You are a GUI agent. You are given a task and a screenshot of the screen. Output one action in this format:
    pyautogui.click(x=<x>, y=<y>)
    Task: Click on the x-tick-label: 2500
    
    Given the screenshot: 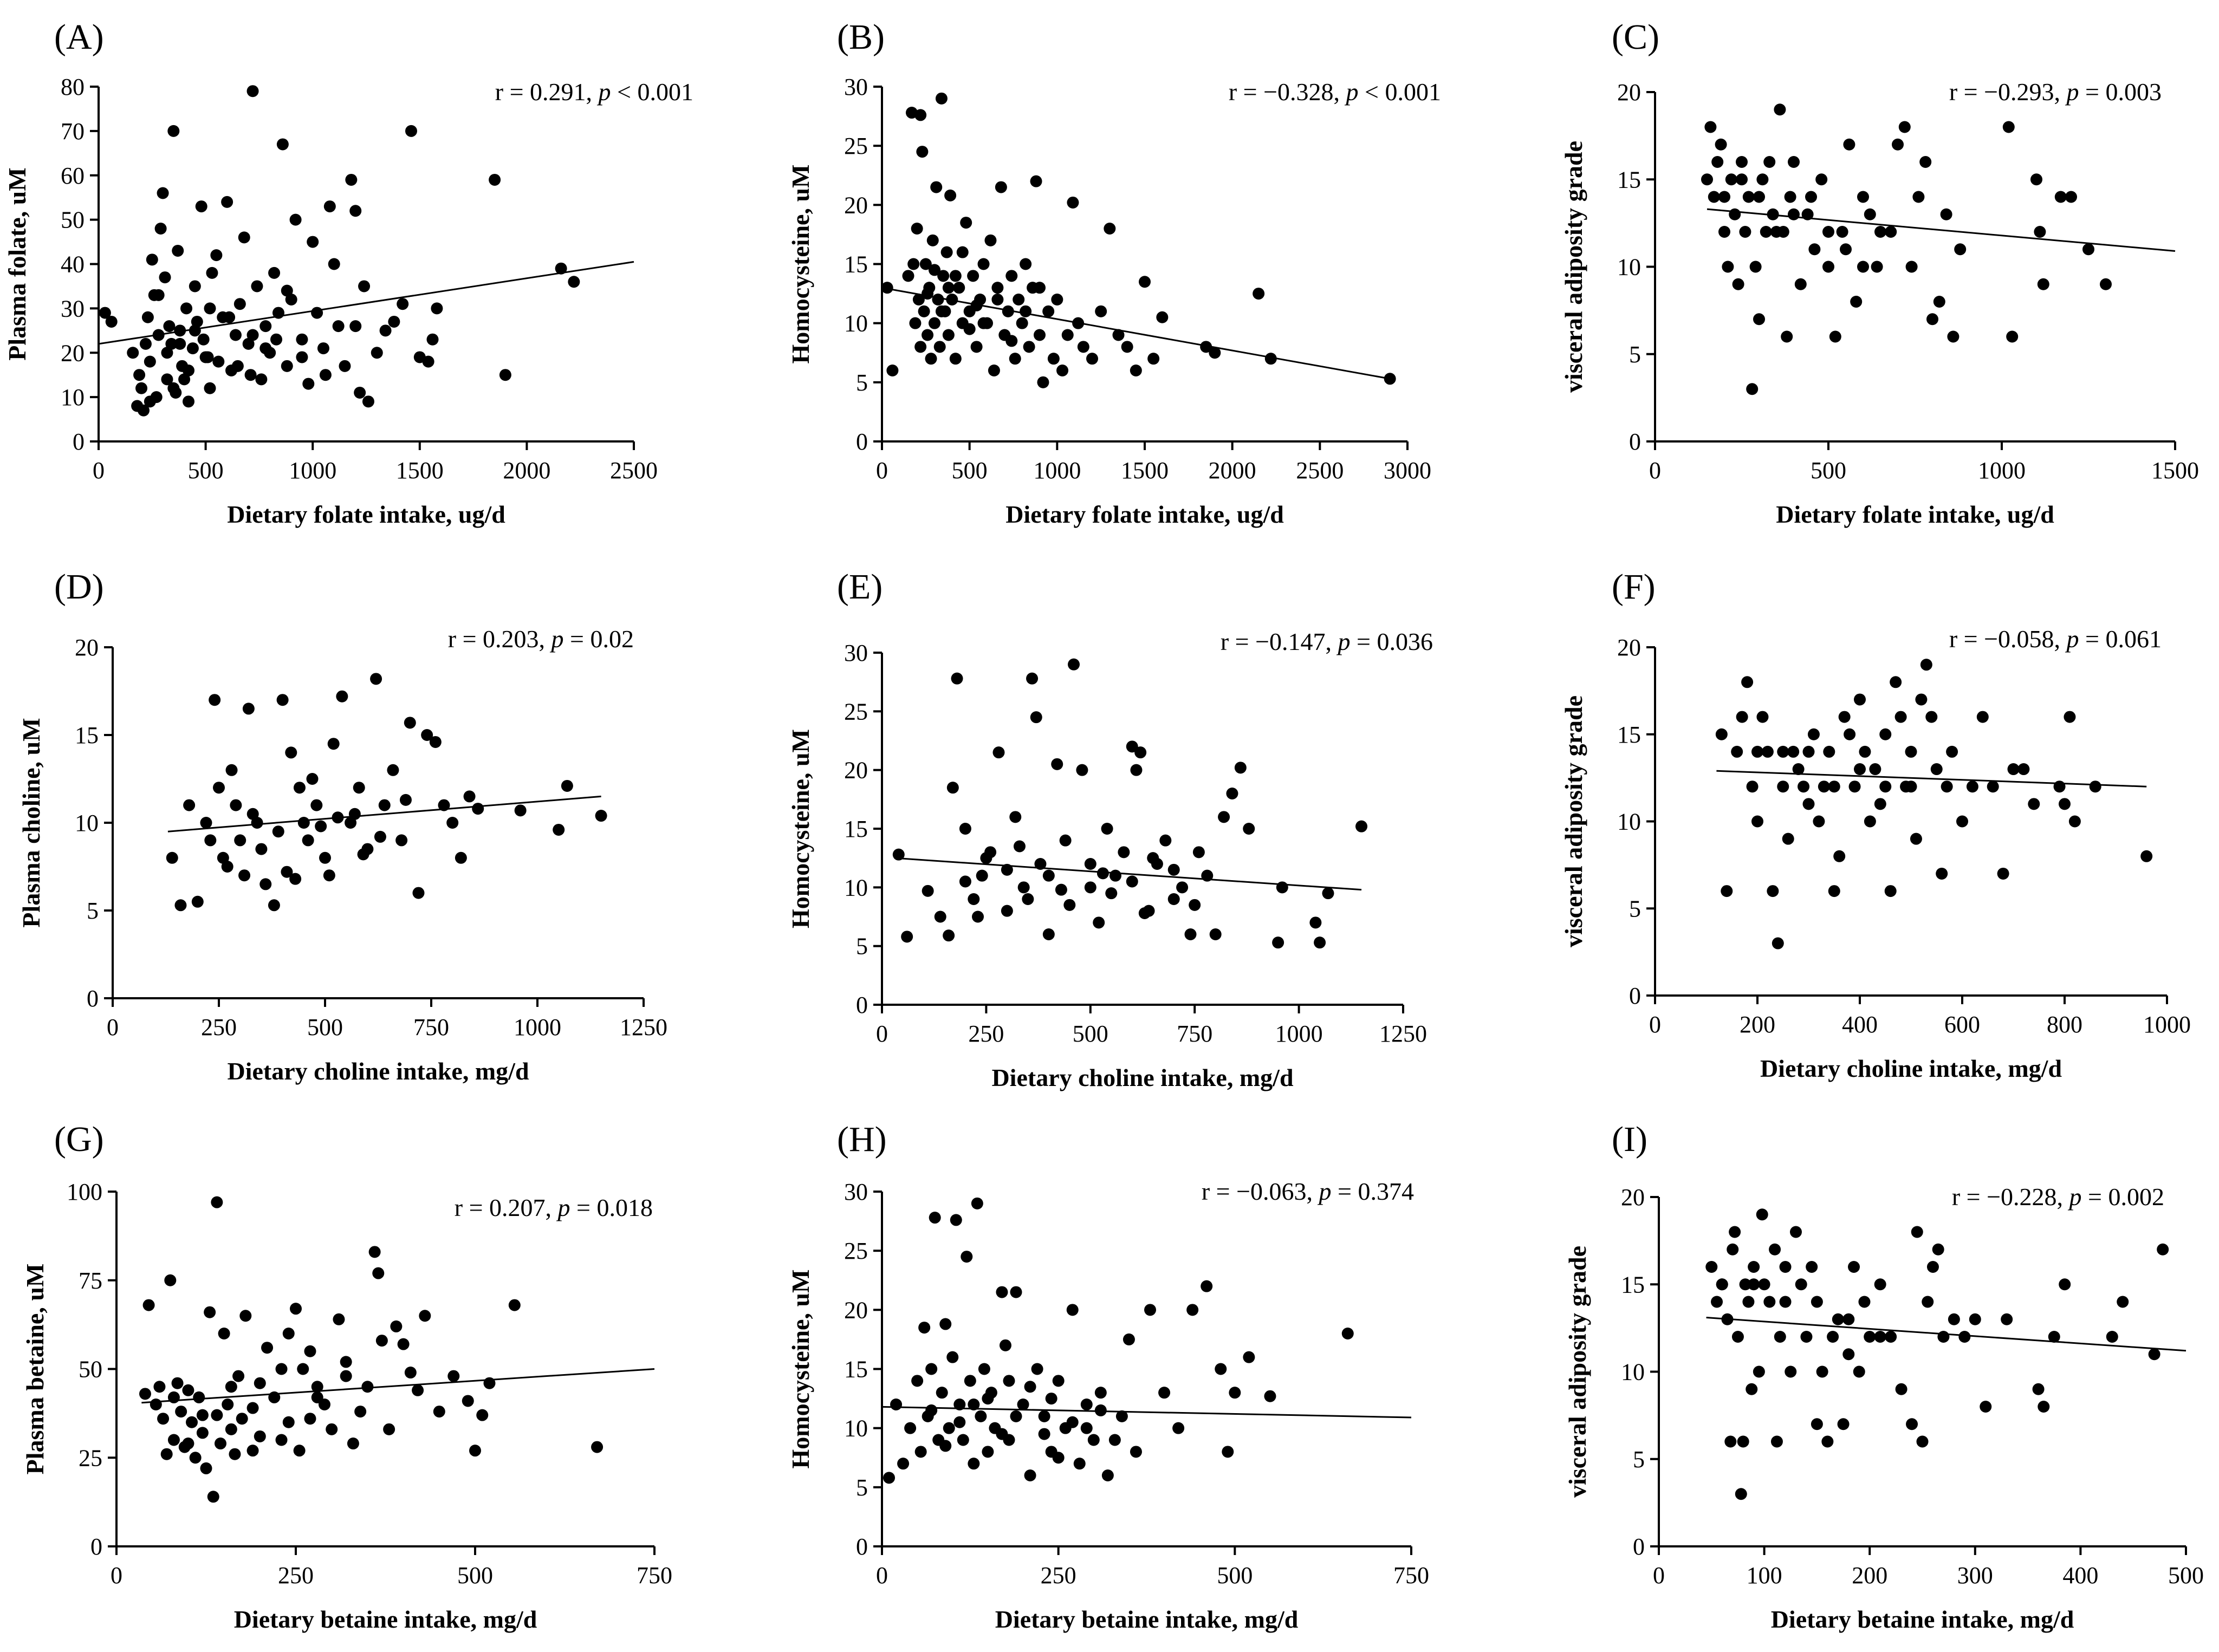 What is the action you would take?
    pyautogui.click(x=1320, y=470)
    